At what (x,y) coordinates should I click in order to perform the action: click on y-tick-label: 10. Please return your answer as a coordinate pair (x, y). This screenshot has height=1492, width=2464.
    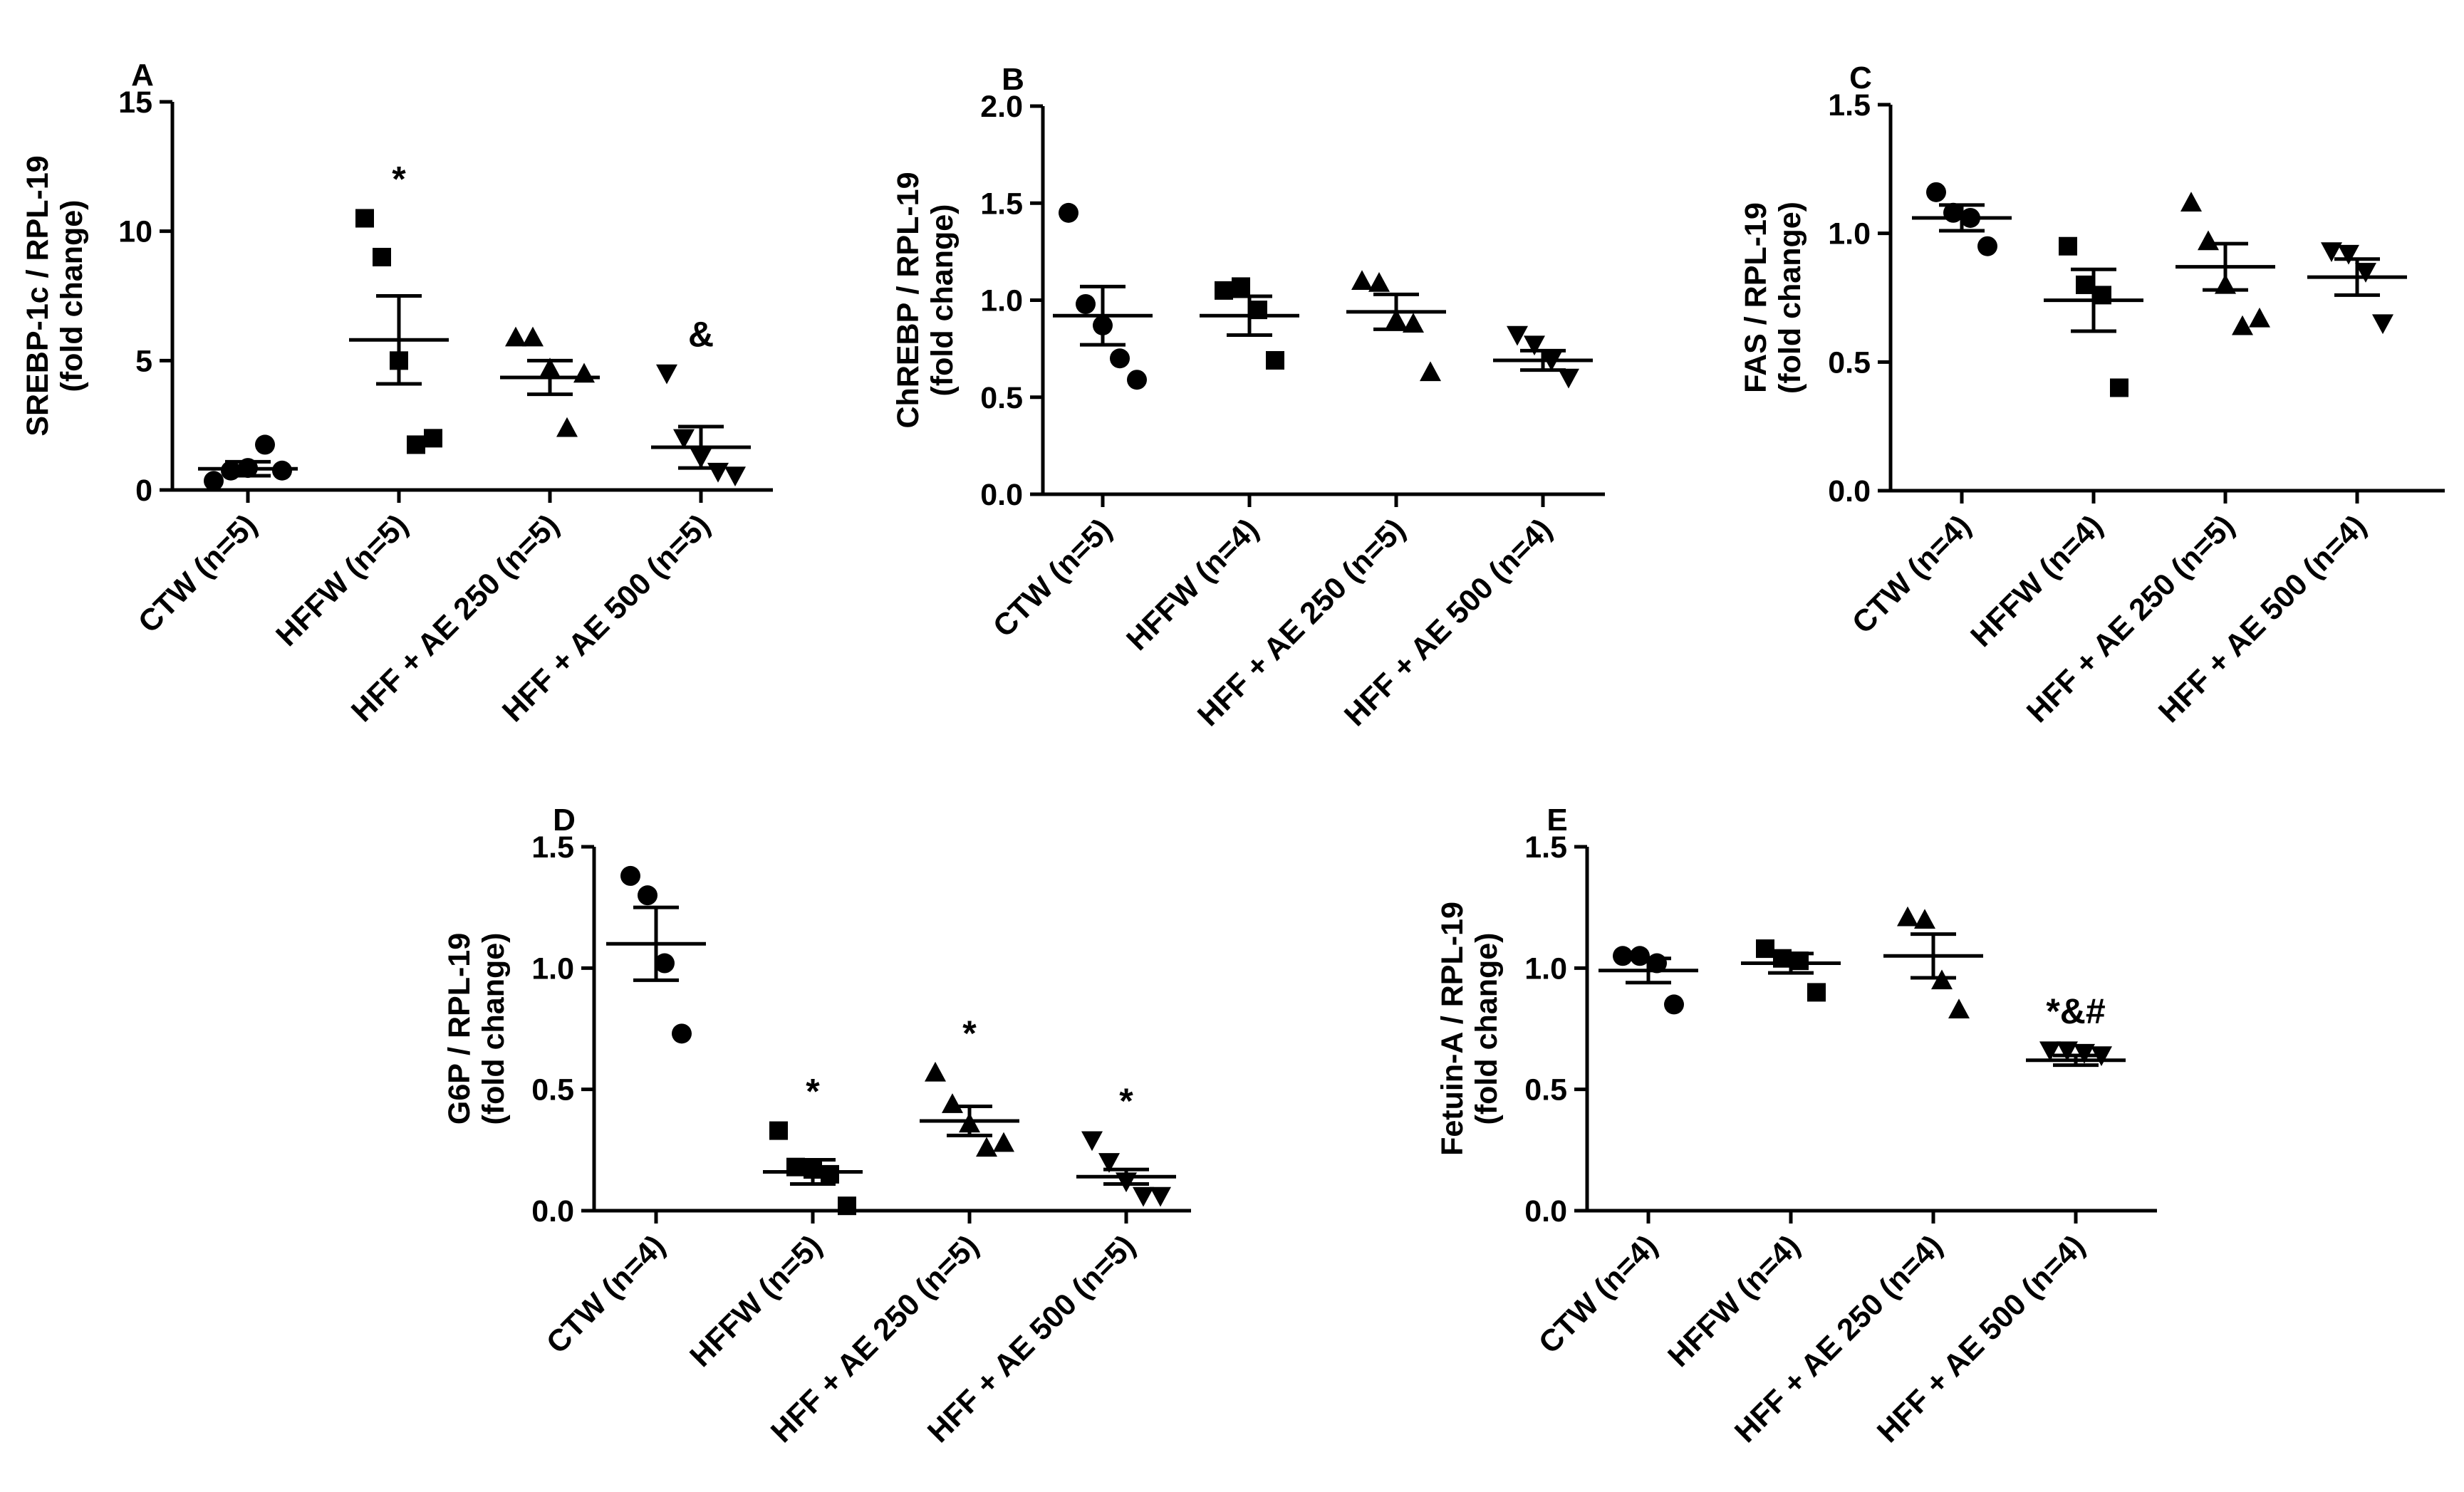
    Looking at the image, I should click on (135, 232).